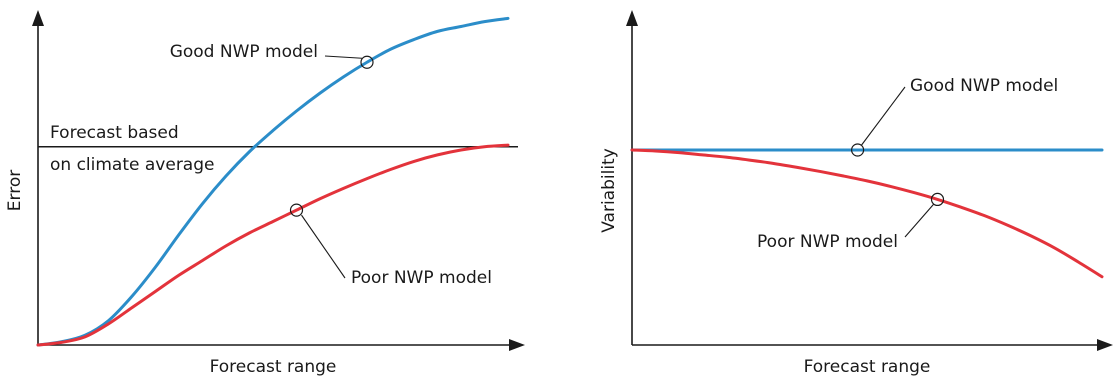 The image size is (1113, 376). Describe the element at coordinates (323, 246) in the screenshot. I see `error-poor-nwp-leader` at that location.